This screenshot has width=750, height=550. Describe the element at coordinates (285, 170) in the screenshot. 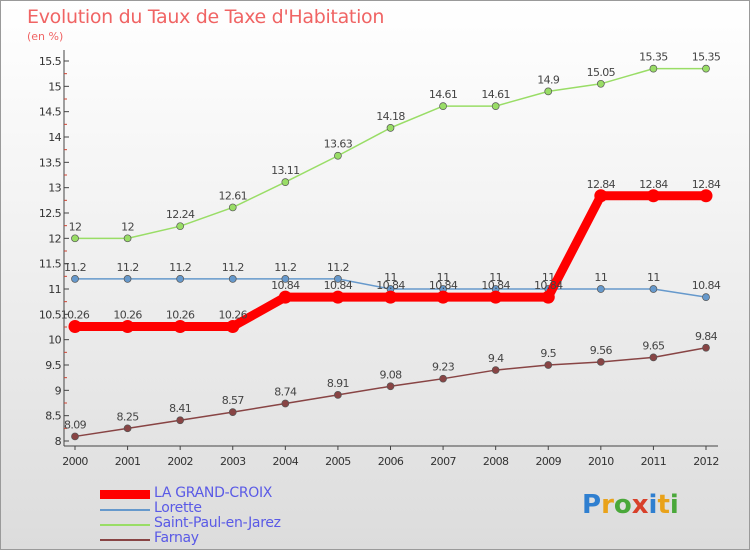

I see `data-label: 13.11` at that location.